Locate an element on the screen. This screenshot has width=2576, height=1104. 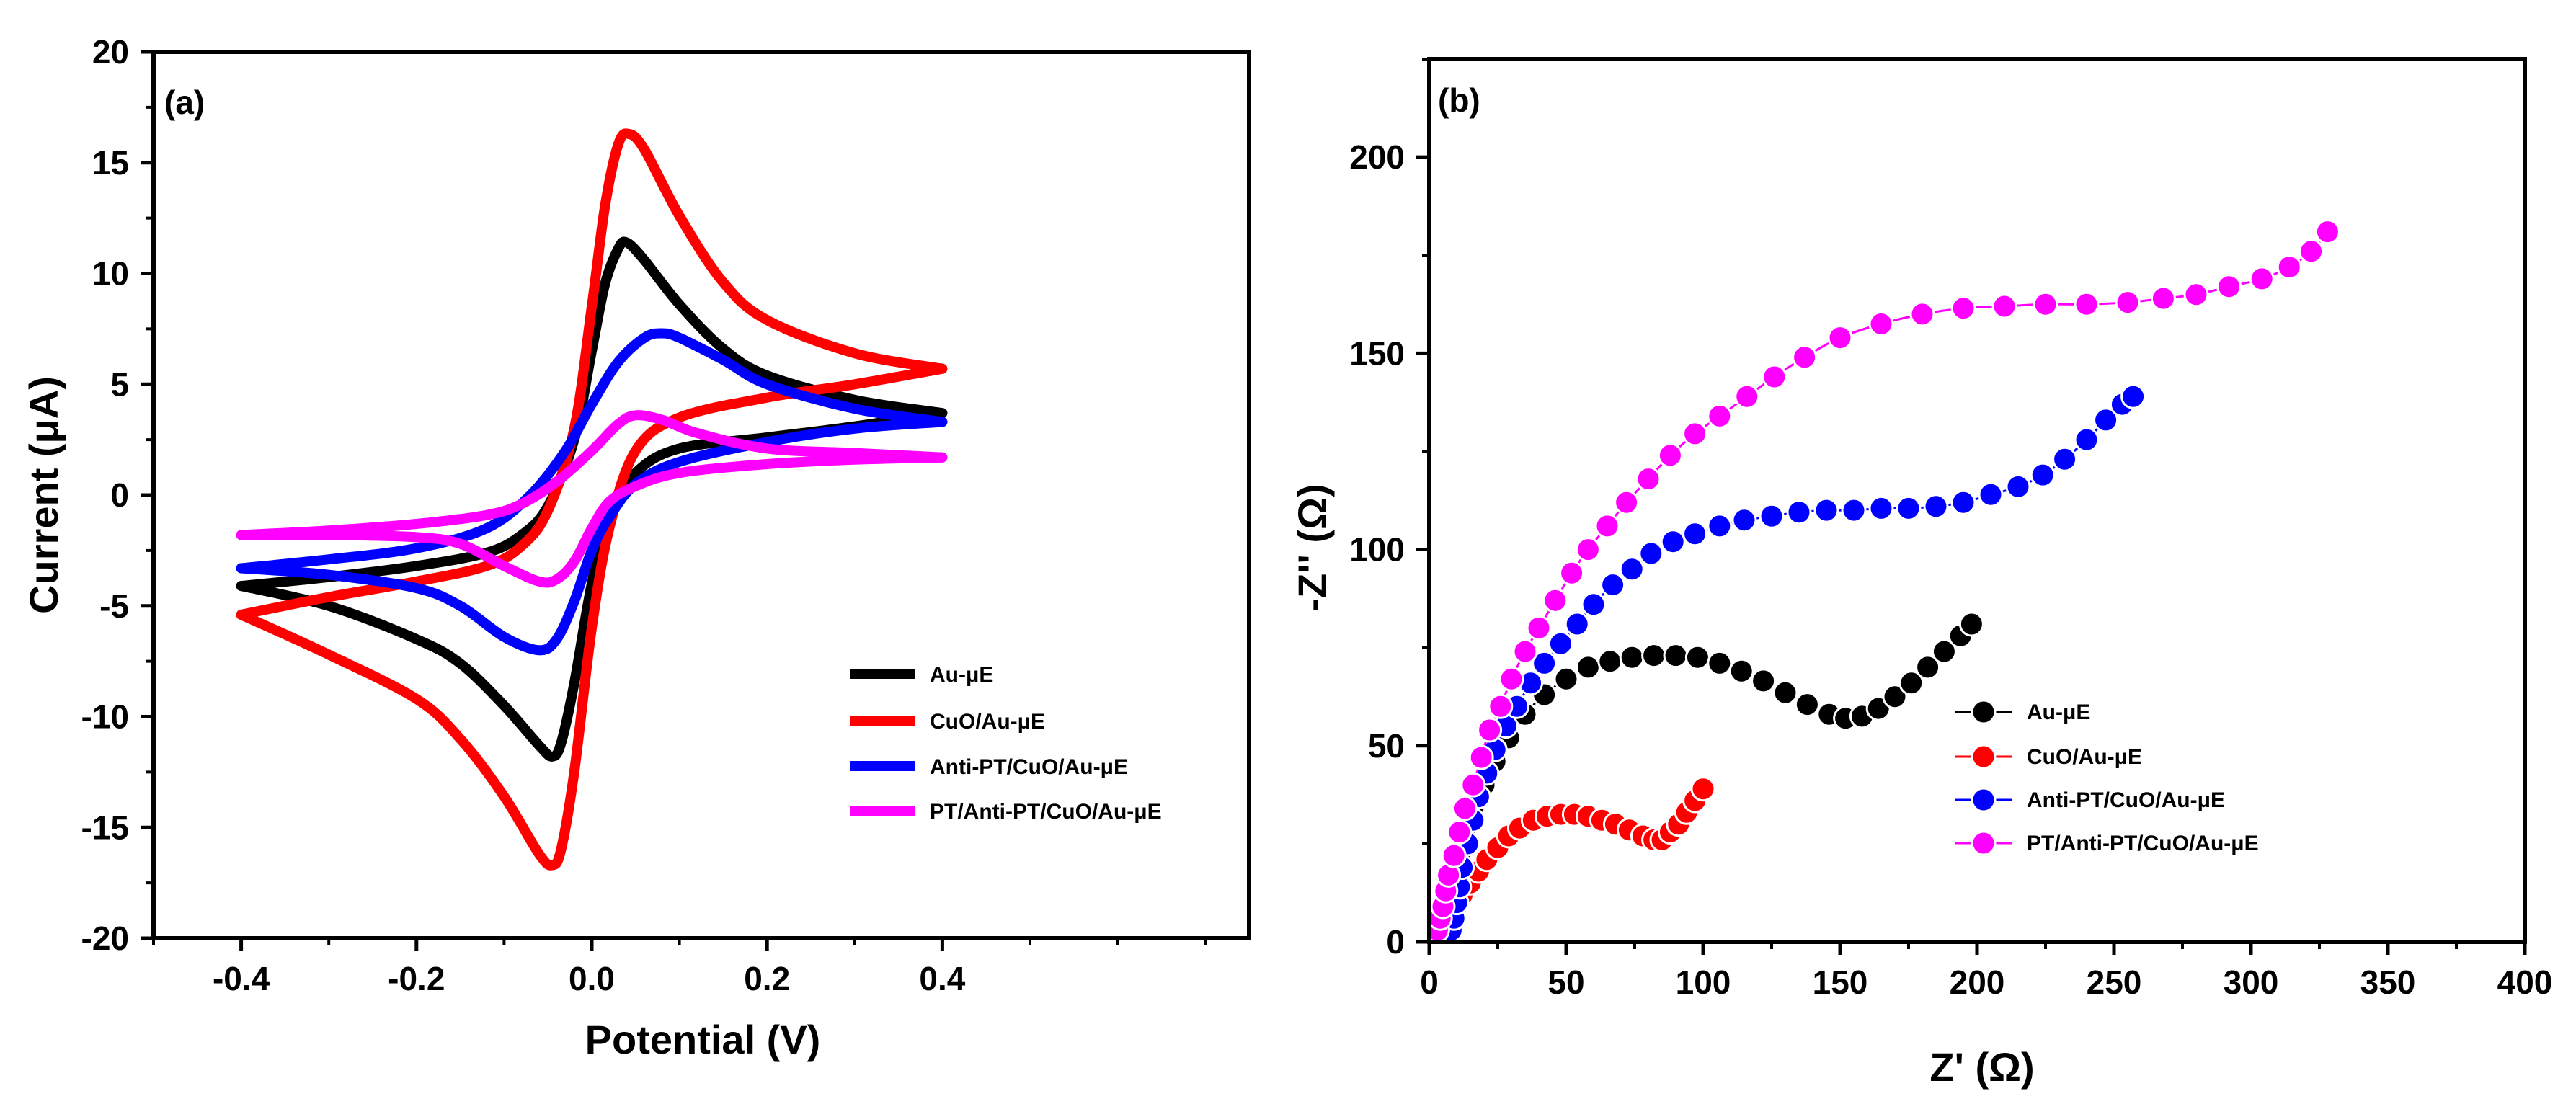
eis-legend-label-antipt: Anti-PT/CuO/Au-μE is located at coordinates (2126, 800).